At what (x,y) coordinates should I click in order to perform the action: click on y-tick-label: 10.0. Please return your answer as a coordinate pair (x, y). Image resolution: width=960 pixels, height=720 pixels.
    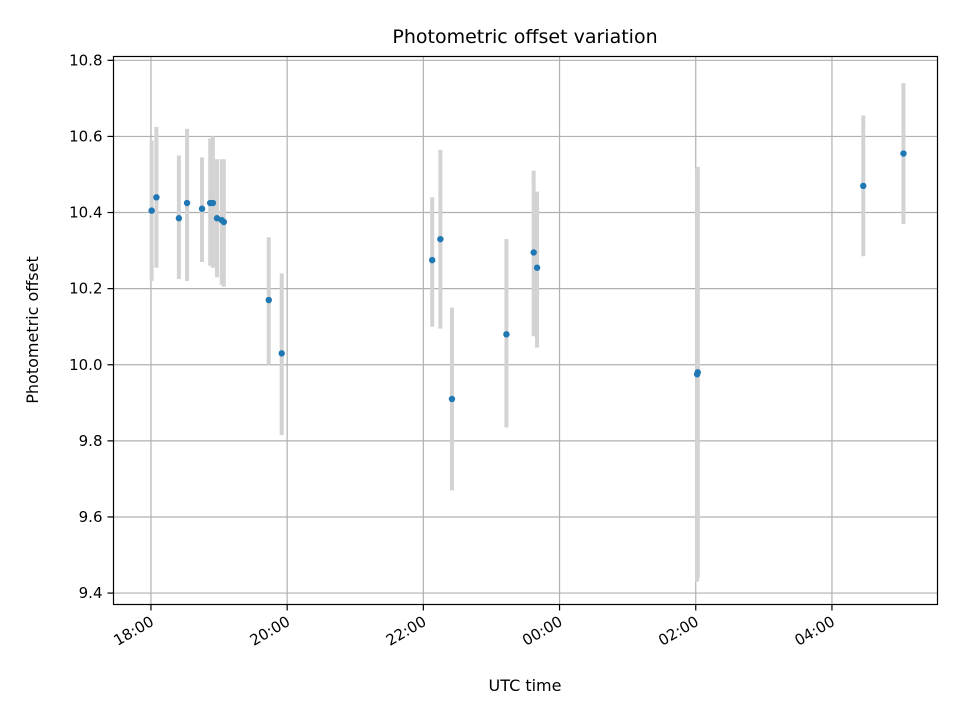
    Looking at the image, I should click on (85, 365).